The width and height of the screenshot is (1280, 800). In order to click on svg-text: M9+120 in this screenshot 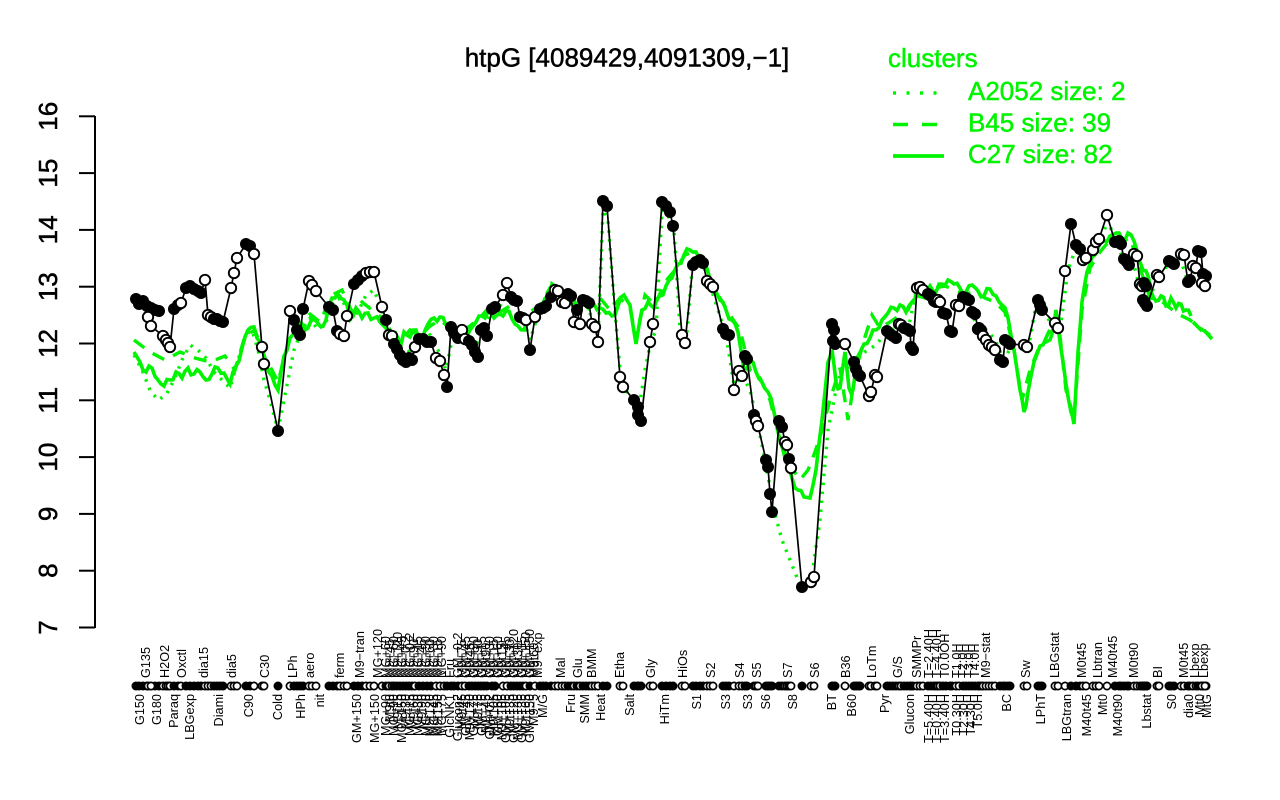, I will do `click(398, 655)`.